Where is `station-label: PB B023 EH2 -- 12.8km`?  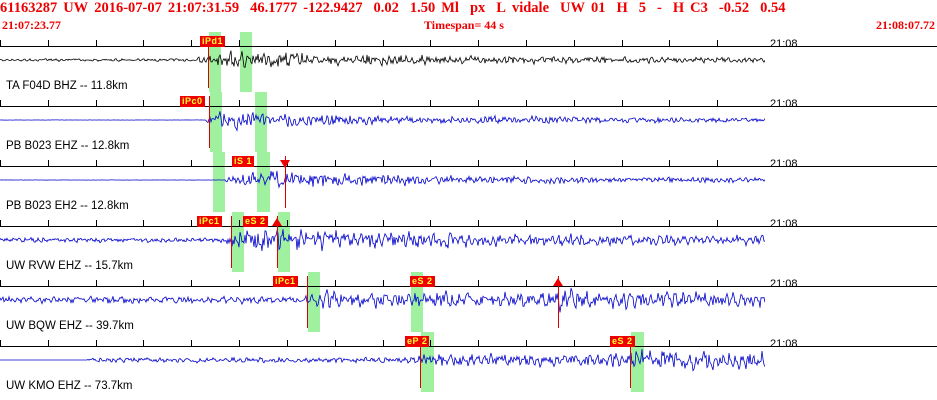
station-label: PB B023 EH2 -- 12.8km is located at coordinates (67, 206).